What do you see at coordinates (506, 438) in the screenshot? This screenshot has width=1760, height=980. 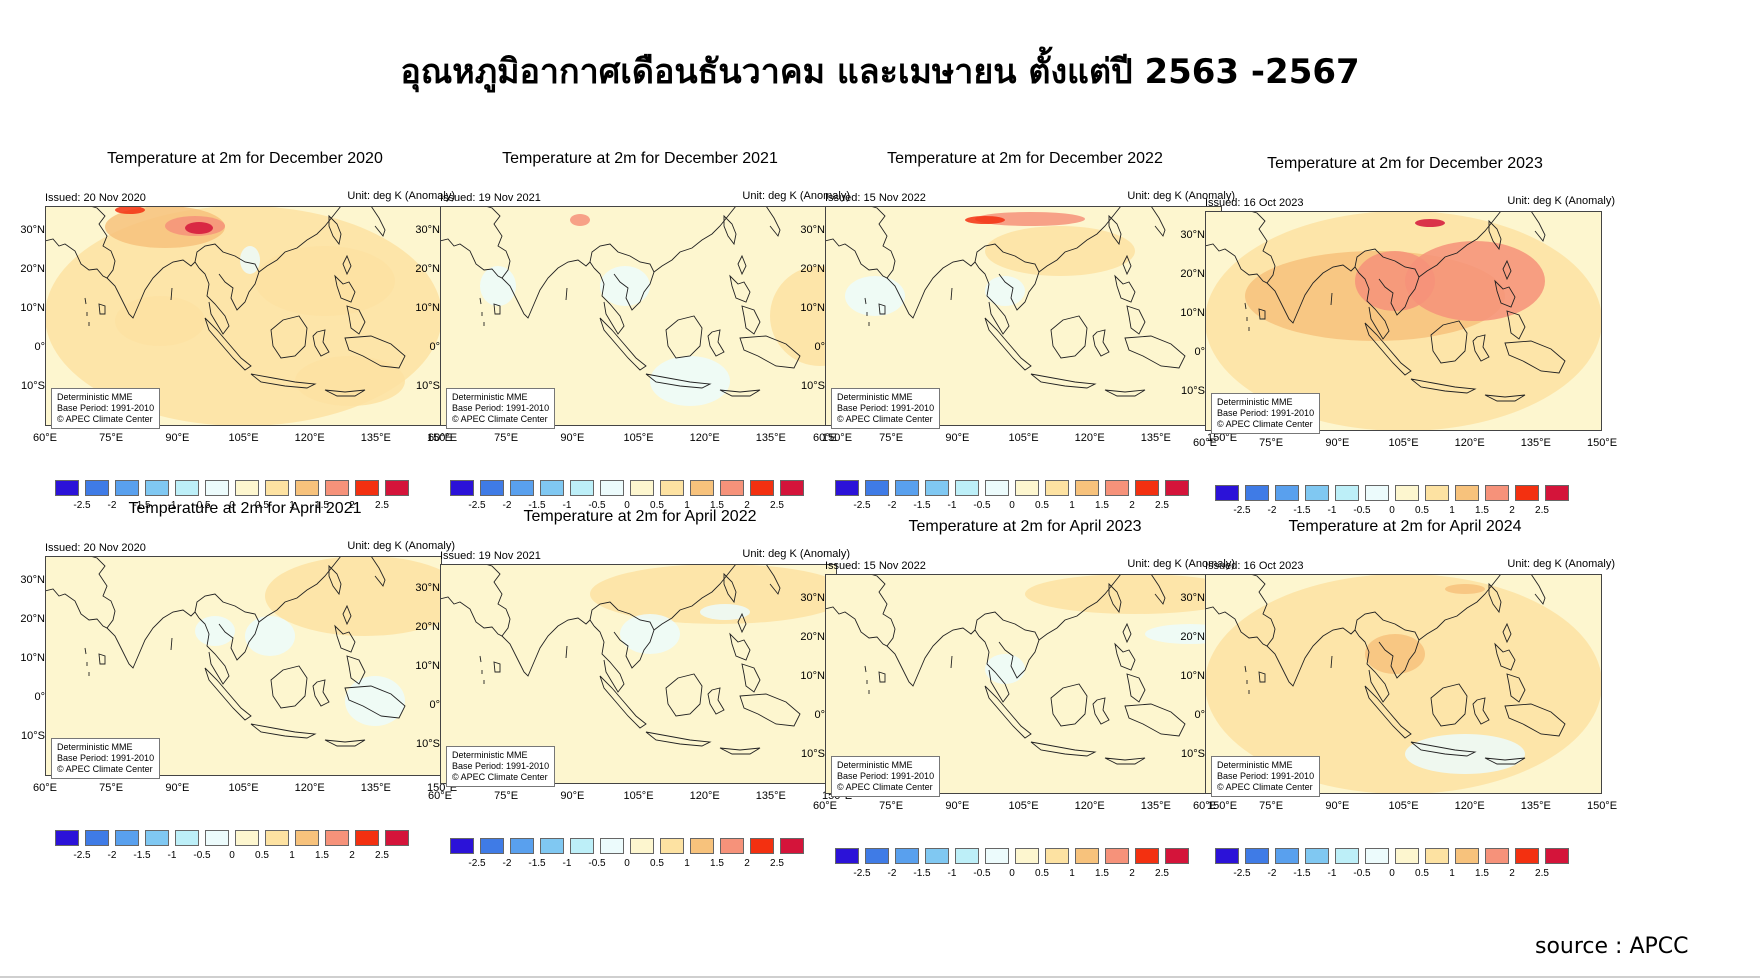 I see `longitude-label: 75°E` at bounding box center [506, 438].